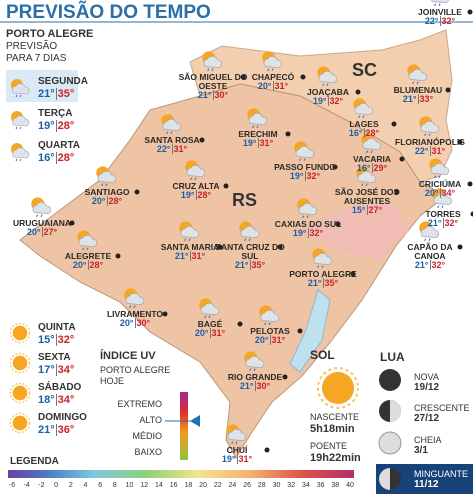 Image resolution: width=473 pixels, height=500 pixels. I want to click on temp-max: 31°, so click(244, 459).